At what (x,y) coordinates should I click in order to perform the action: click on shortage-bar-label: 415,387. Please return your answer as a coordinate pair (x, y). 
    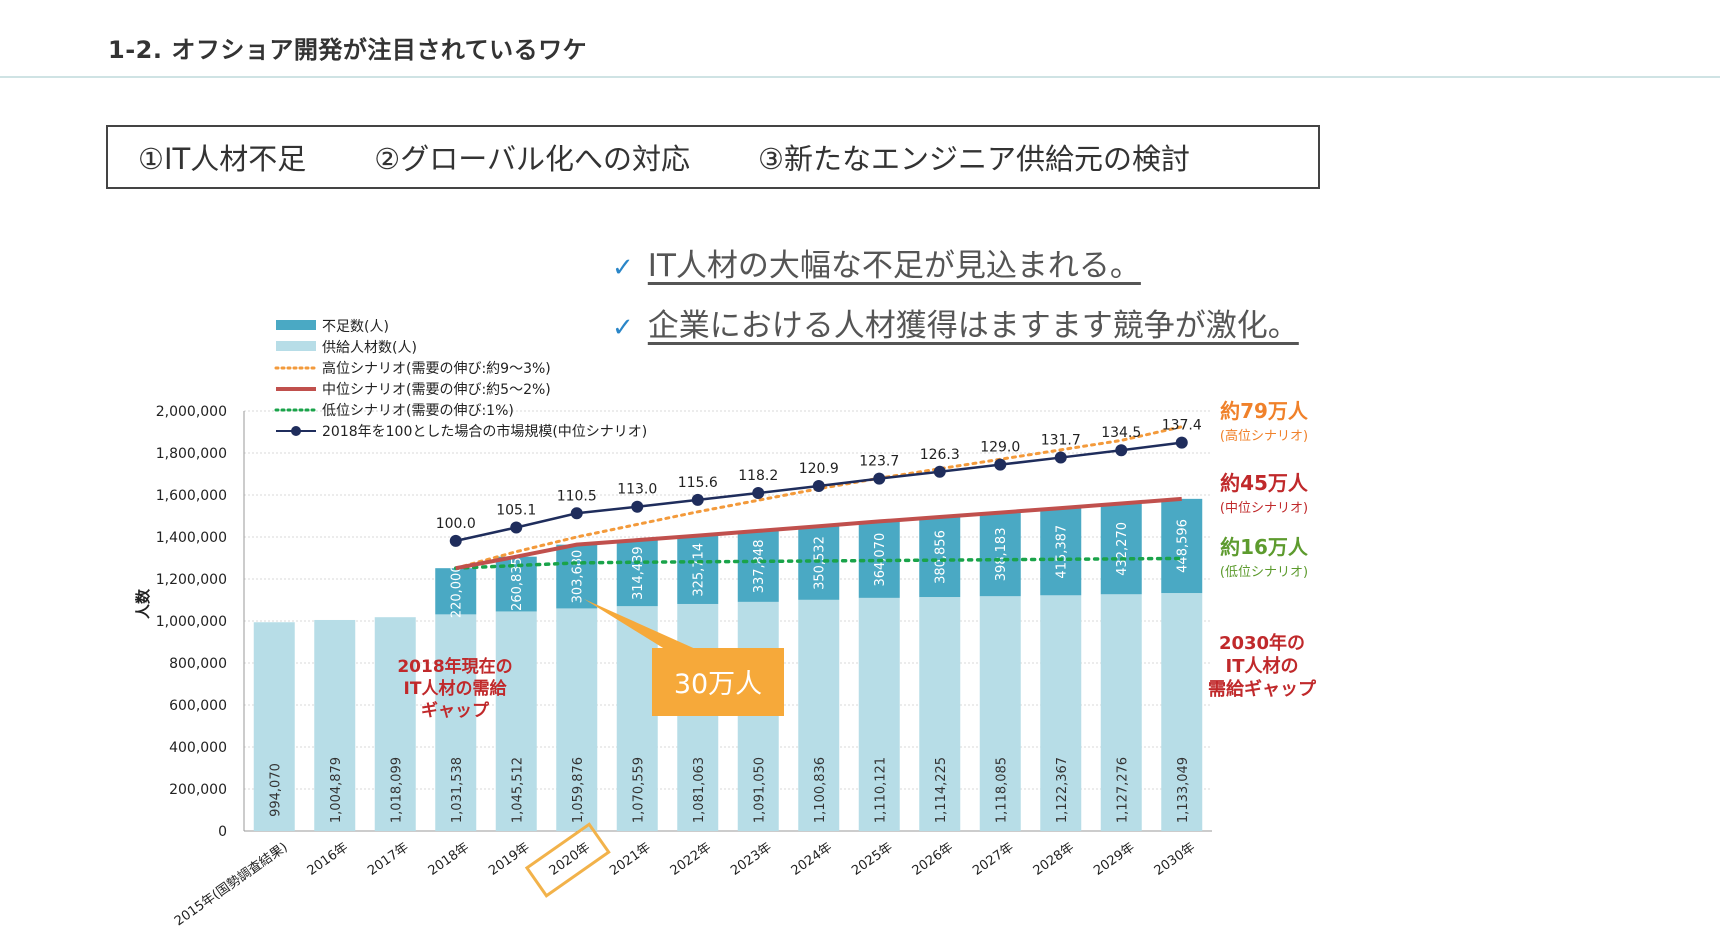
    Looking at the image, I should click on (1062, 552).